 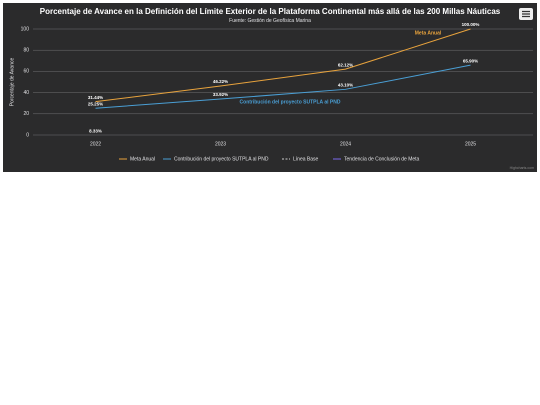 What do you see at coordinates (95, 103) in the screenshot?
I see `data-label: 25.25%` at bounding box center [95, 103].